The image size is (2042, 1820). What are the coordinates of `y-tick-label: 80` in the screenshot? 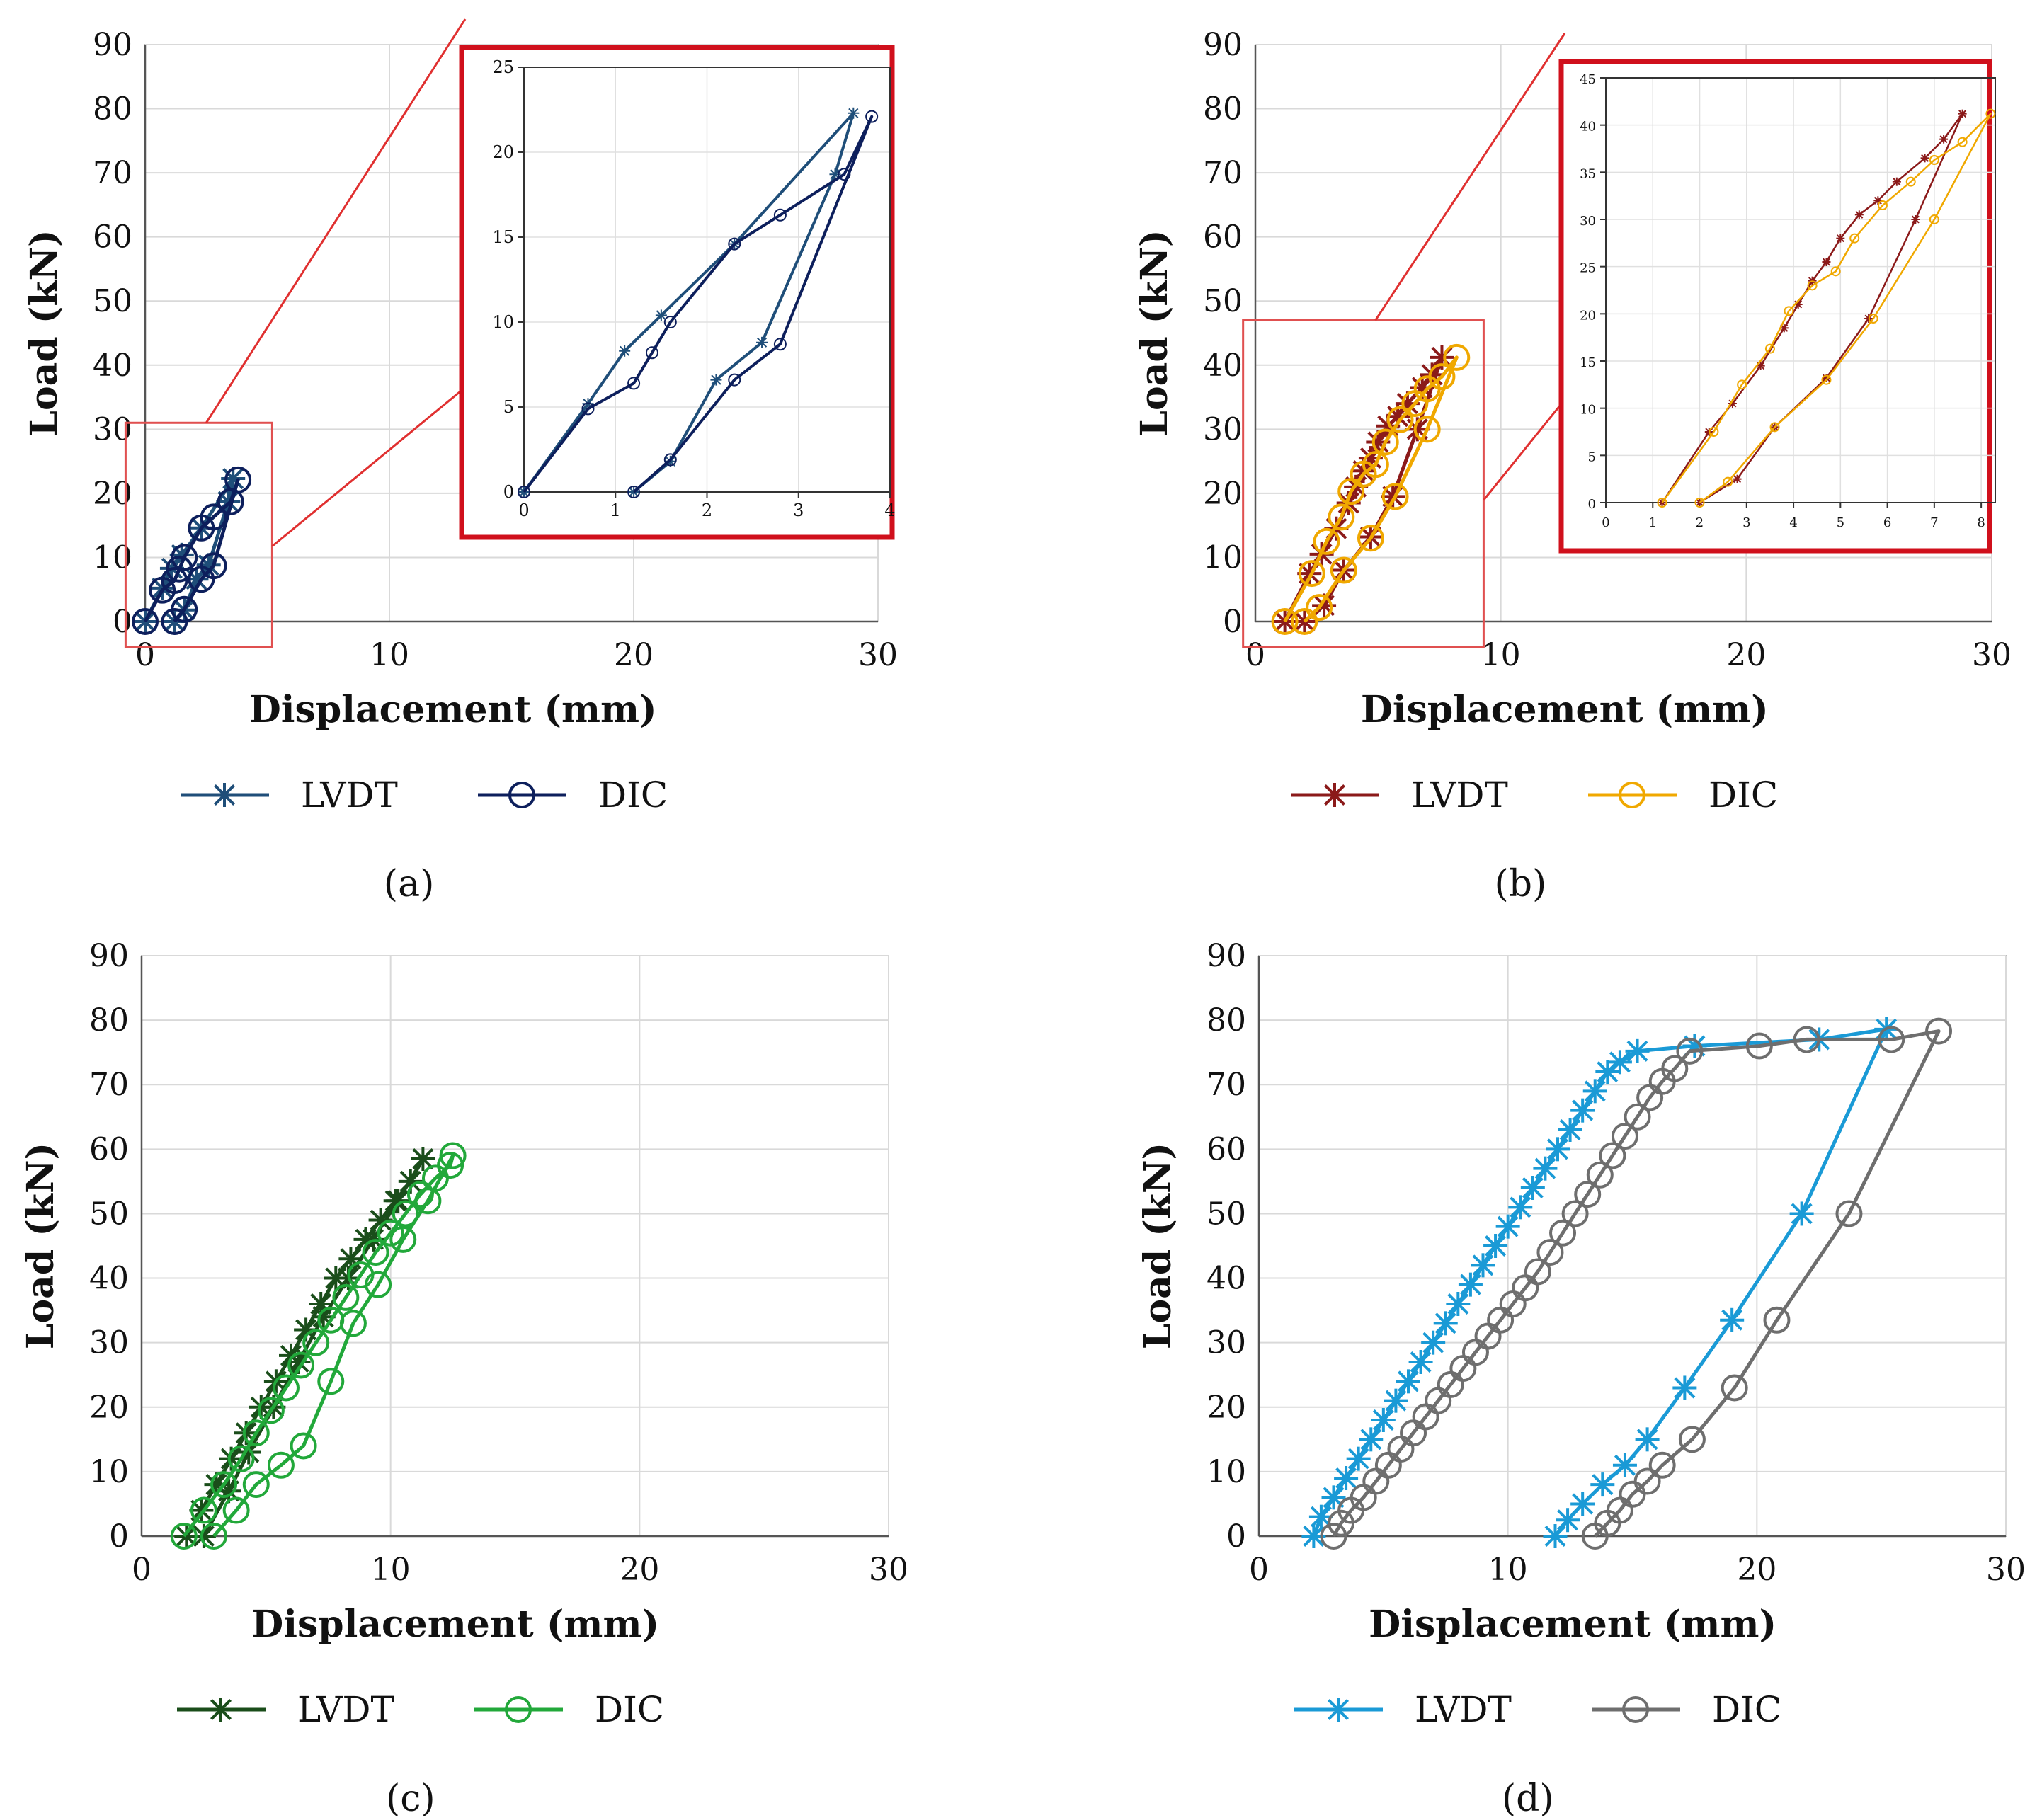 It's located at (1223, 109).